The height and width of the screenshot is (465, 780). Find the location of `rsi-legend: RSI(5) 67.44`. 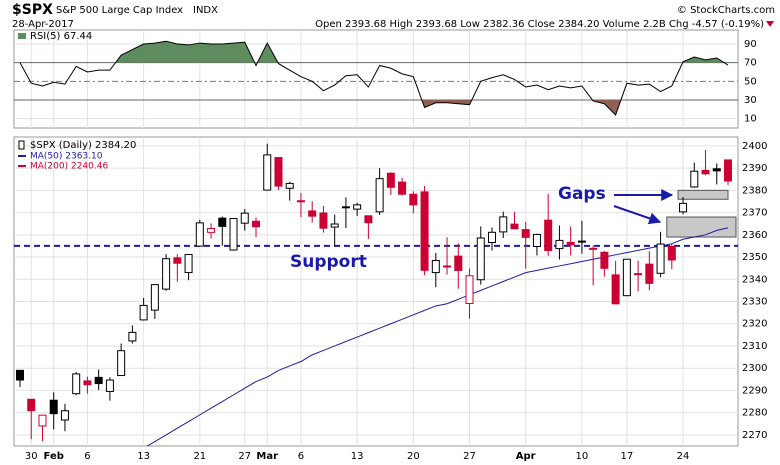

rsi-legend: RSI(5) 67.44 is located at coordinates (61, 36).